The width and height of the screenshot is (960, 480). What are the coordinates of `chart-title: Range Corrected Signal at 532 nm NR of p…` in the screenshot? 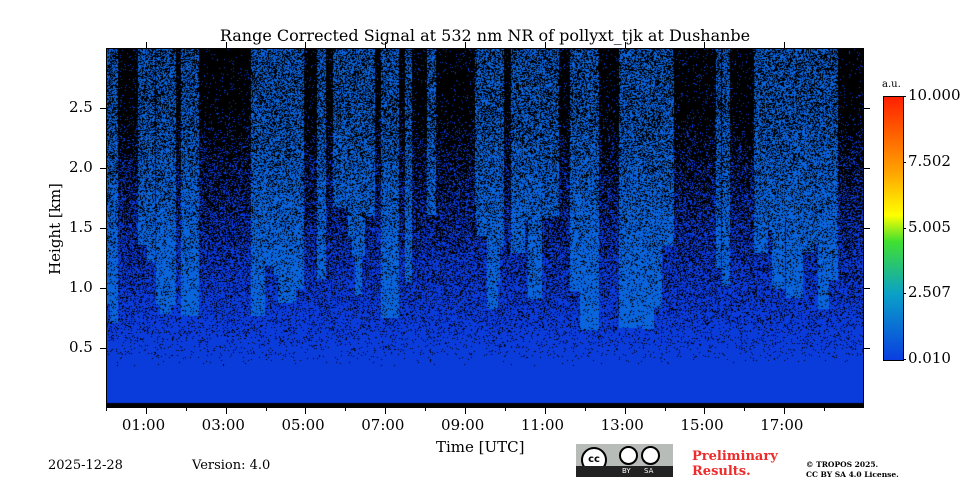 It's located at (485, 35).